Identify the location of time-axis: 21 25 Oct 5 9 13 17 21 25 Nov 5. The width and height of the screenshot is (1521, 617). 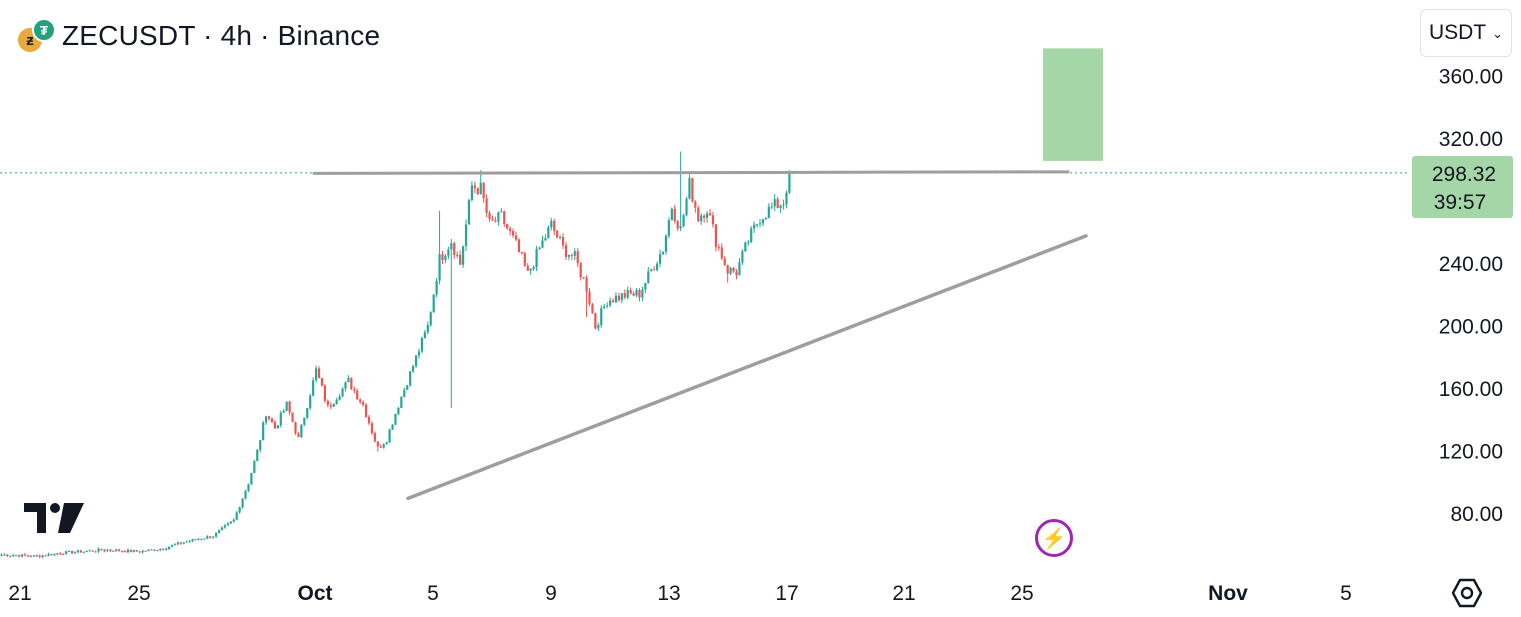
(680, 593).